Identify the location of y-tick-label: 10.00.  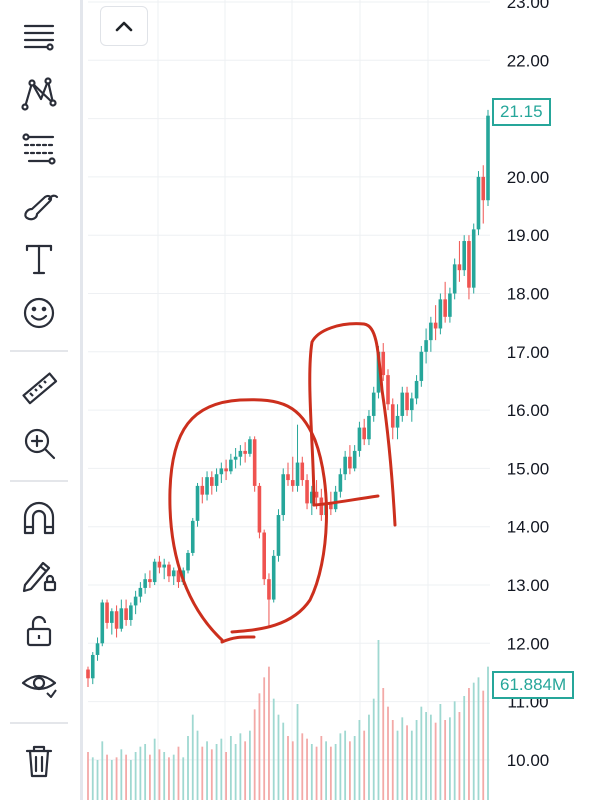
(528, 760).